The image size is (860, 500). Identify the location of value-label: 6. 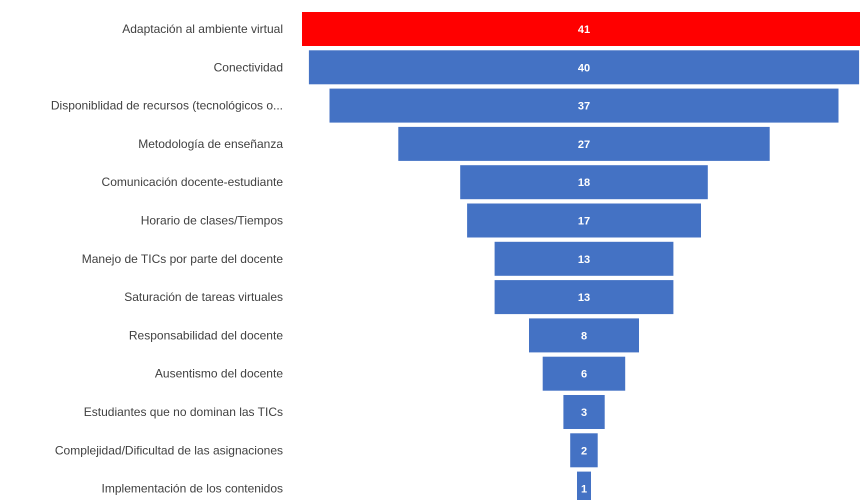
(584, 375).